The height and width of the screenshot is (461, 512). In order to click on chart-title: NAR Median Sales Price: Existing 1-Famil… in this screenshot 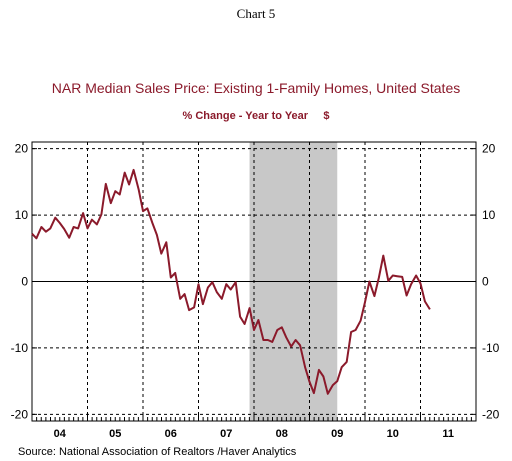, I will do `click(256, 88)`.